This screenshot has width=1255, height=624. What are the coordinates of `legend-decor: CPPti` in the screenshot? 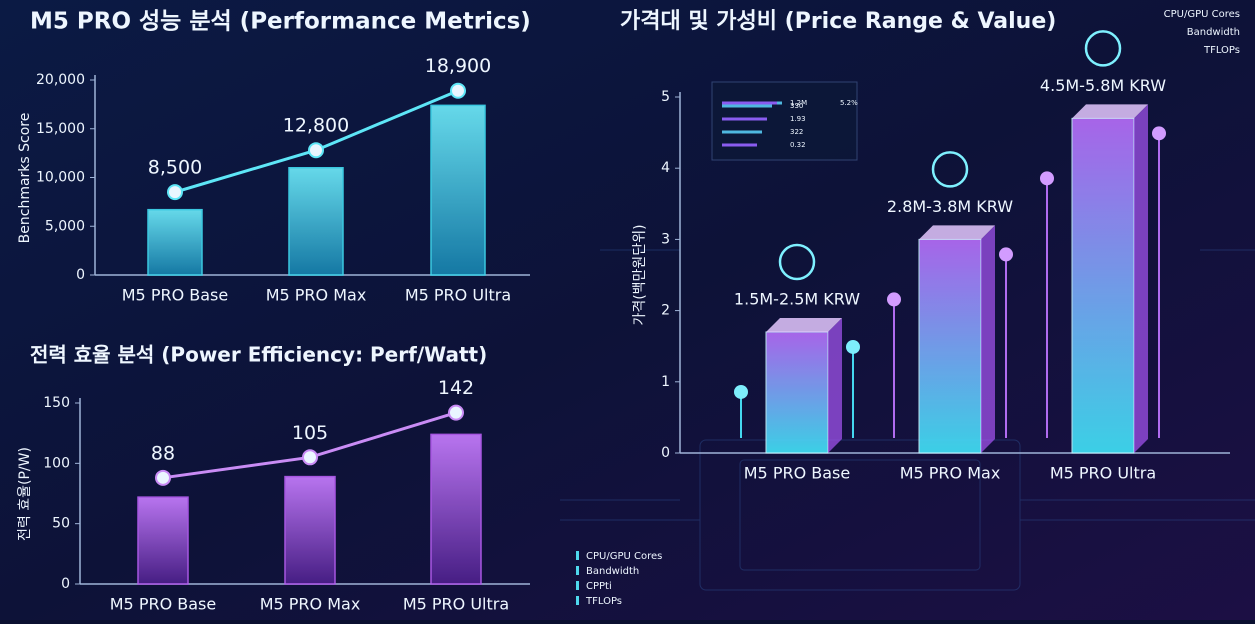 It's located at (599, 586).